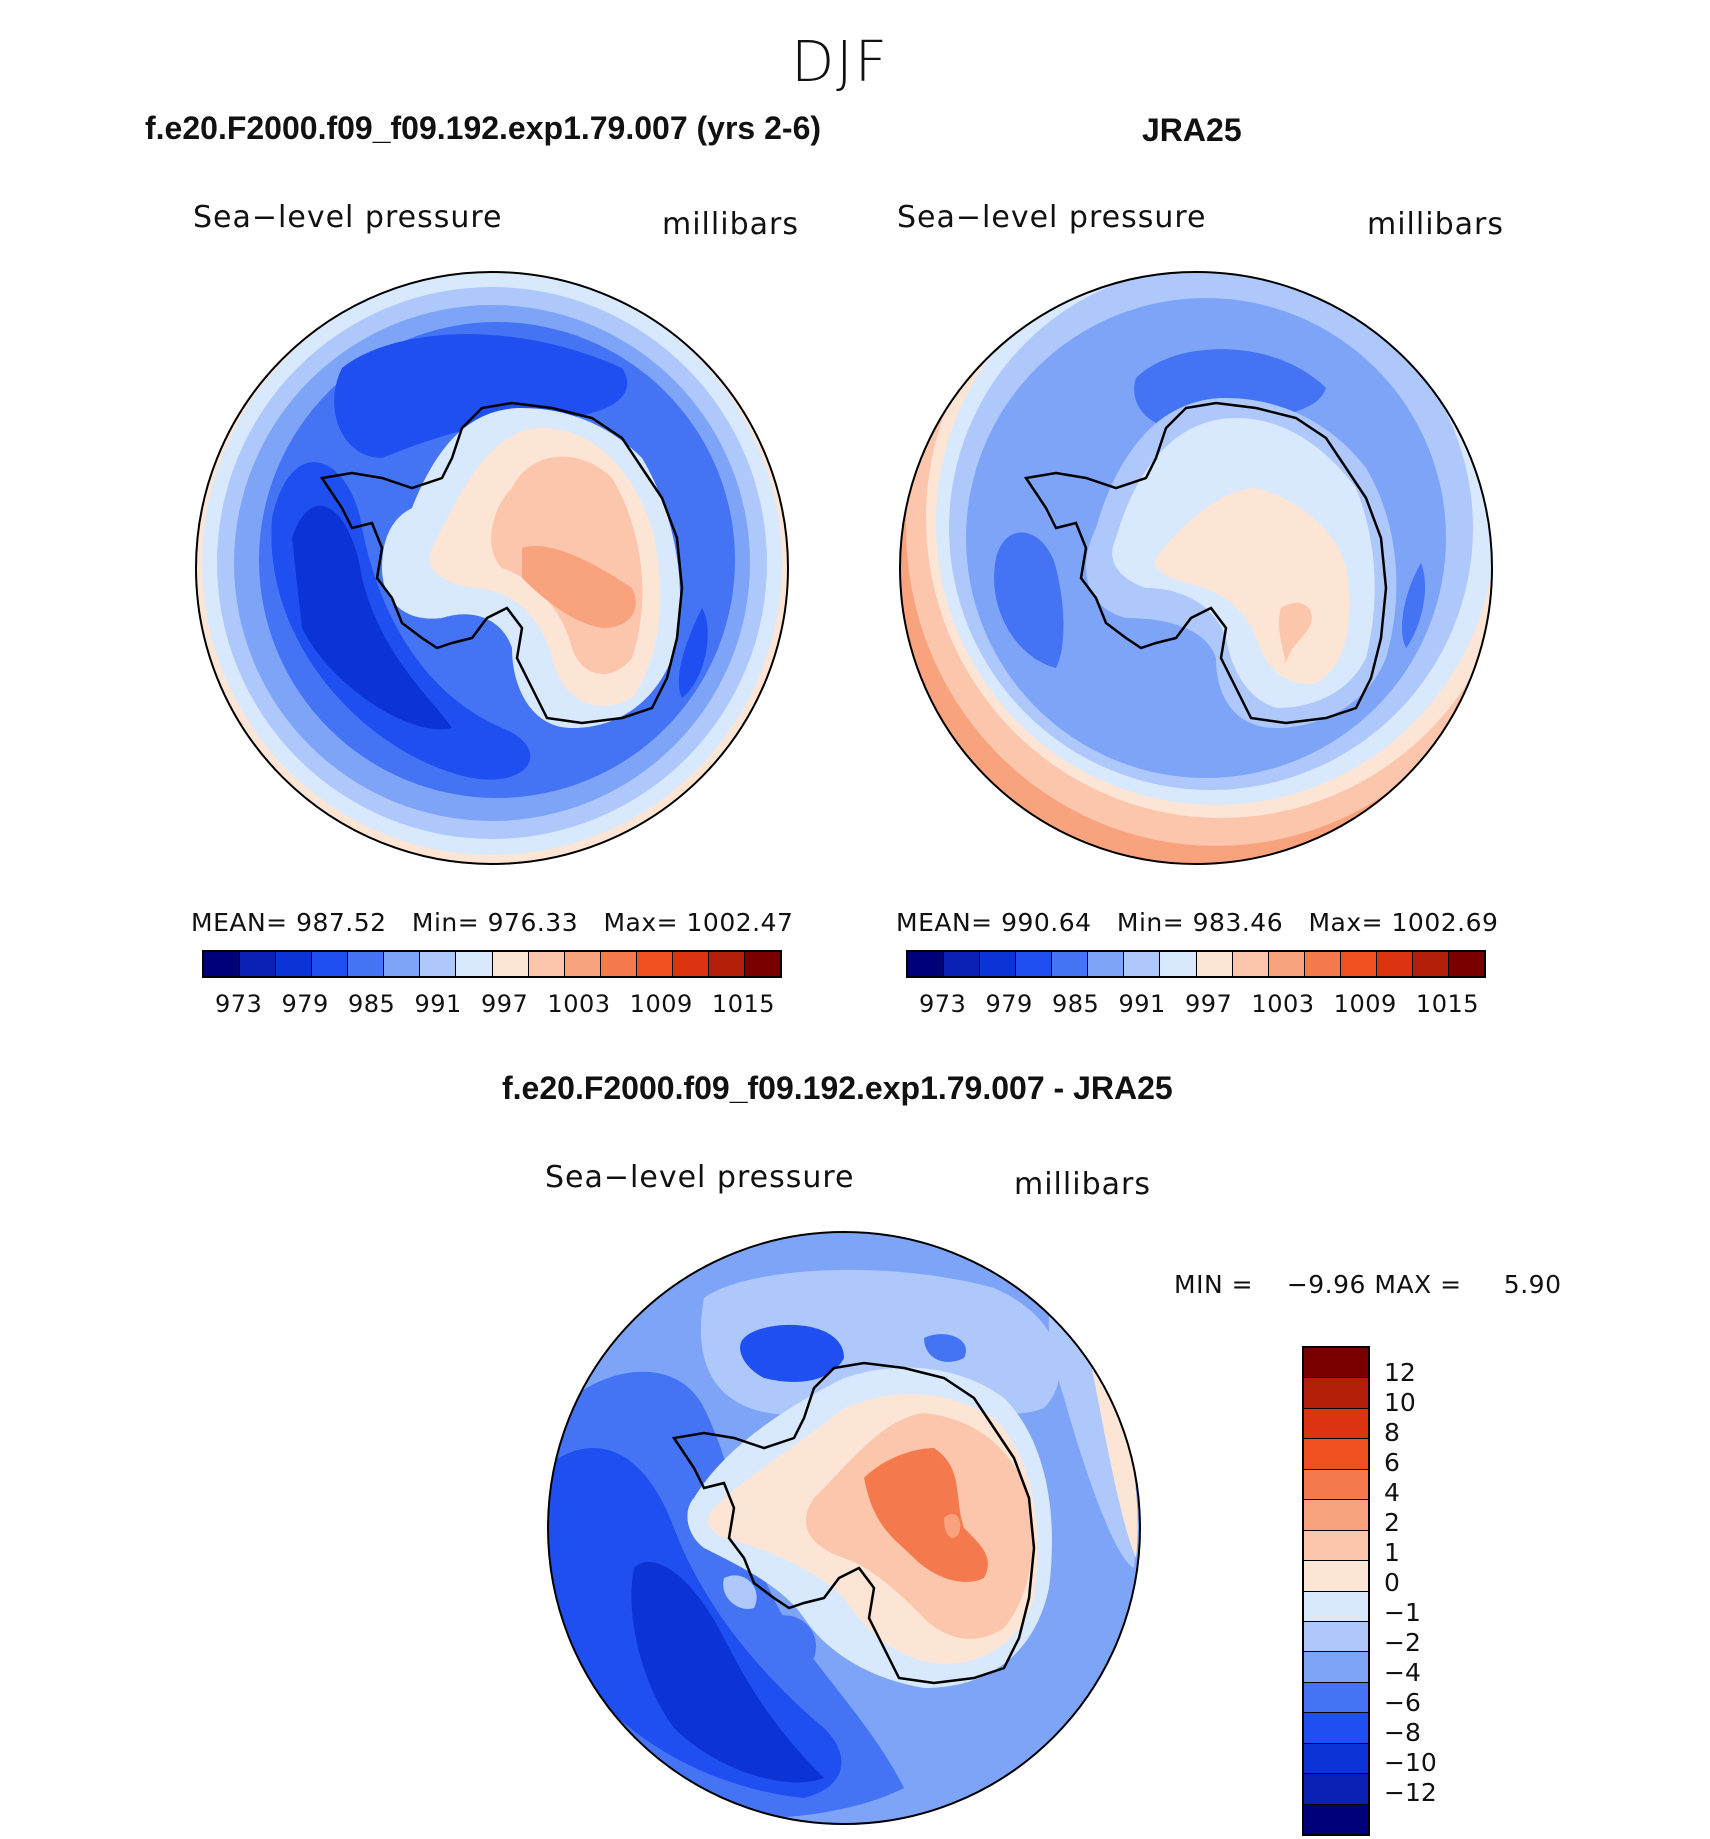  I want to click on colorbar-tick: 1, so click(1392, 1552).